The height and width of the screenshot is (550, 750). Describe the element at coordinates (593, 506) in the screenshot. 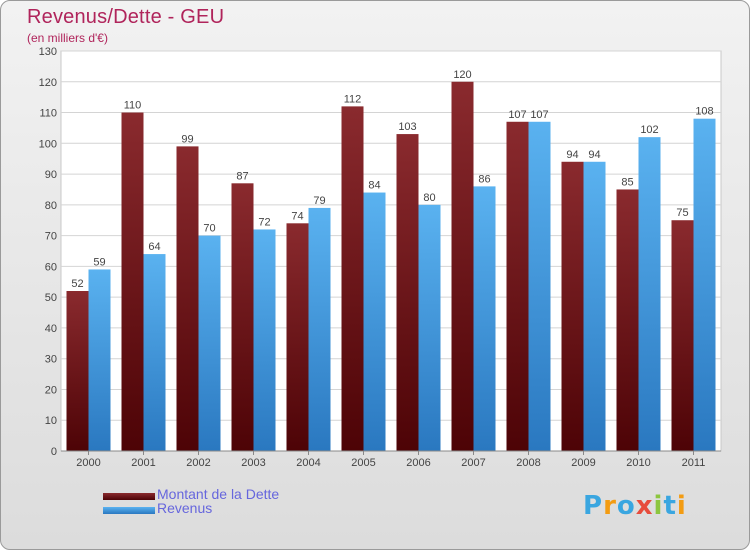

I see `logo-letter: P` at that location.